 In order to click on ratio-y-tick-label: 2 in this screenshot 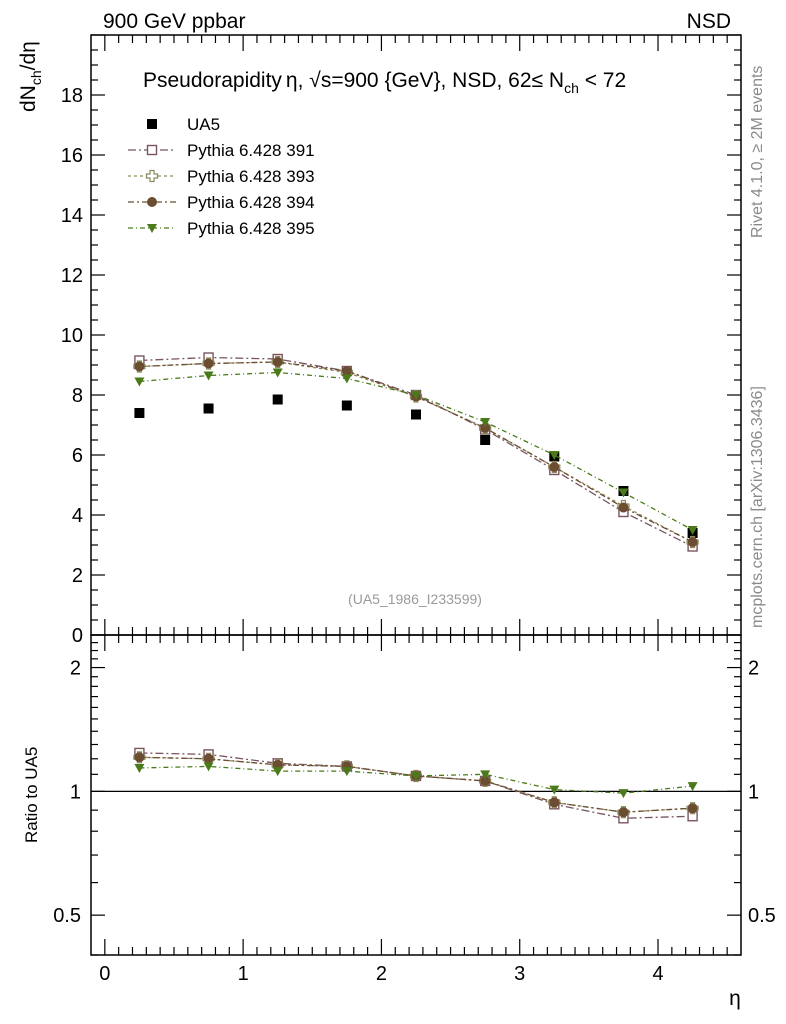, I will do `click(75, 669)`.